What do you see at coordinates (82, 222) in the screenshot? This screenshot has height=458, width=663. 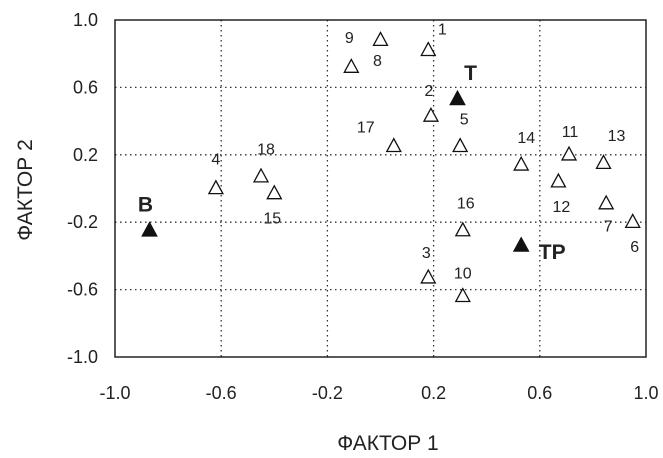 I see `y-tick-label: -0.2` at bounding box center [82, 222].